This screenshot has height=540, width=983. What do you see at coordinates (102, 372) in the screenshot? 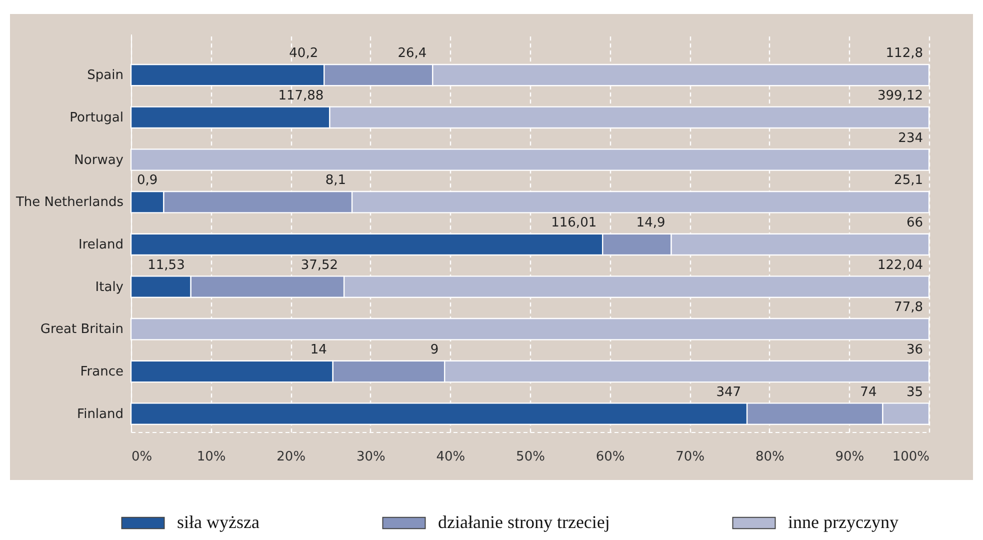
I see `y-tick-label: France` at bounding box center [102, 372].